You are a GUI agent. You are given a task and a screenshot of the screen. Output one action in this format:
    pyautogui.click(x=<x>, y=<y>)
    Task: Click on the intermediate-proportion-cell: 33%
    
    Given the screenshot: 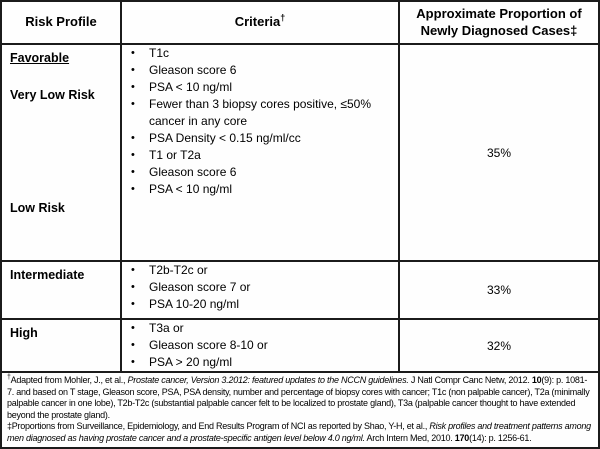 What is the action you would take?
    pyautogui.click(x=499, y=290)
    